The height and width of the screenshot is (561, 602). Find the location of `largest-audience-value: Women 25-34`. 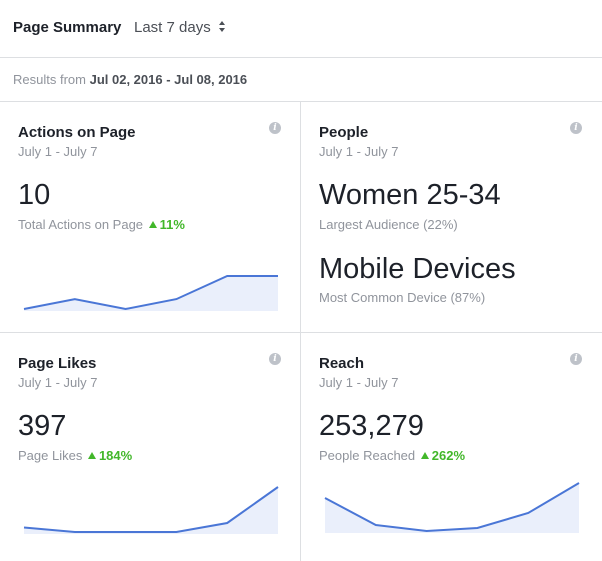

largest-audience-value: Women 25-34 is located at coordinates (410, 195).